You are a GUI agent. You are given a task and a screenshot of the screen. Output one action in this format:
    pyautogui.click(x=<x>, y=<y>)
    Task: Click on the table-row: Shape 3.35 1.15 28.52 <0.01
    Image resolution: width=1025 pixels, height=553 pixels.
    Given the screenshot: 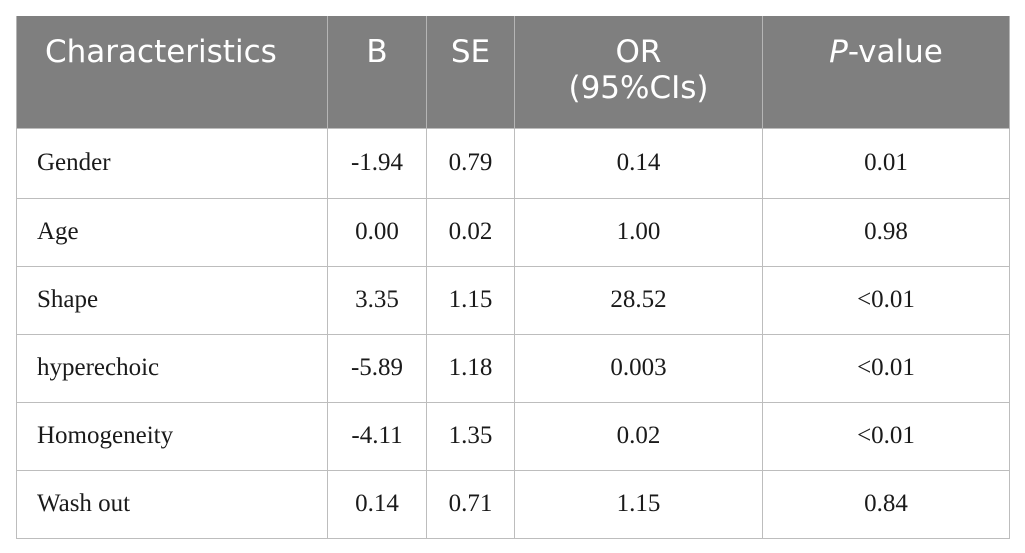 What is the action you would take?
    pyautogui.click(x=513, y=300)
    